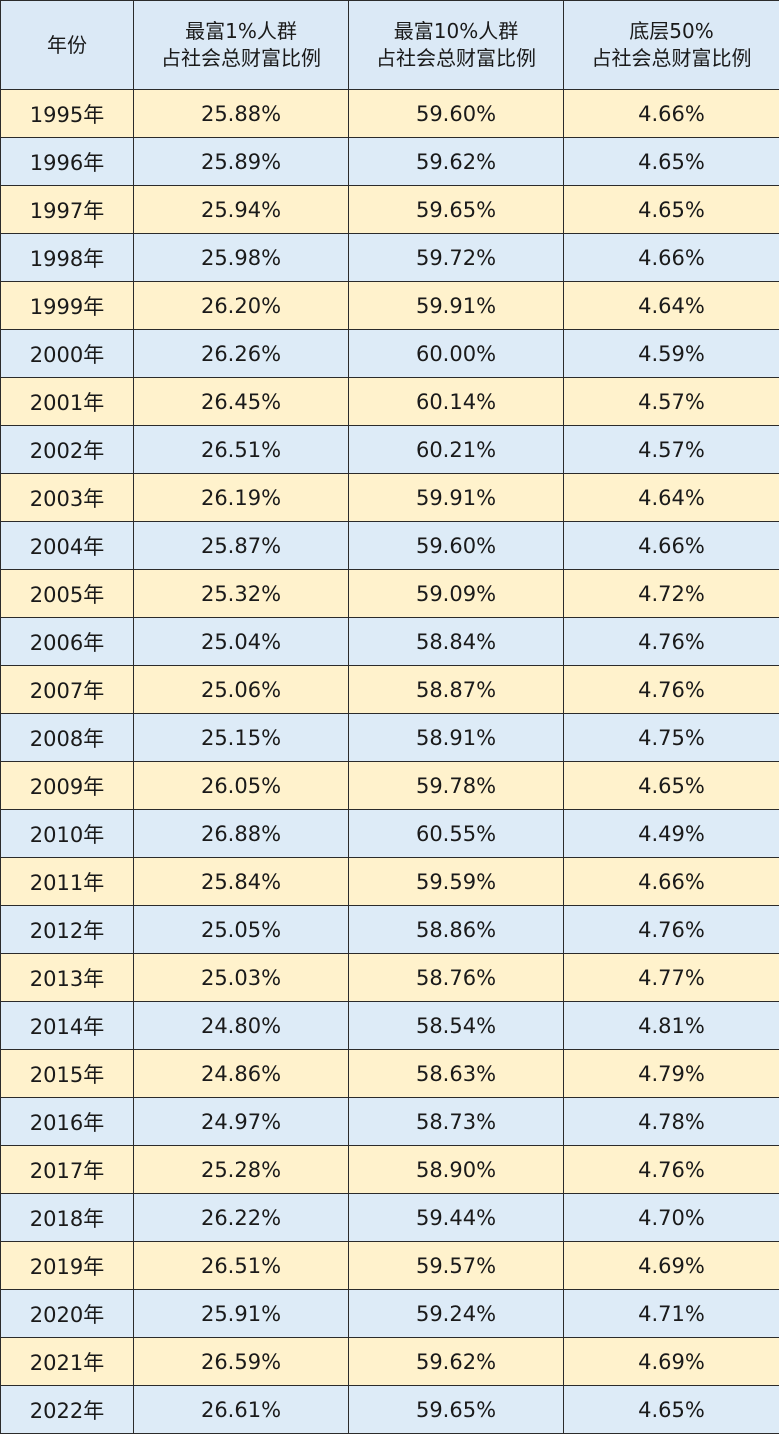  I want to click on year-cell: 2007年, so click(67, 689).